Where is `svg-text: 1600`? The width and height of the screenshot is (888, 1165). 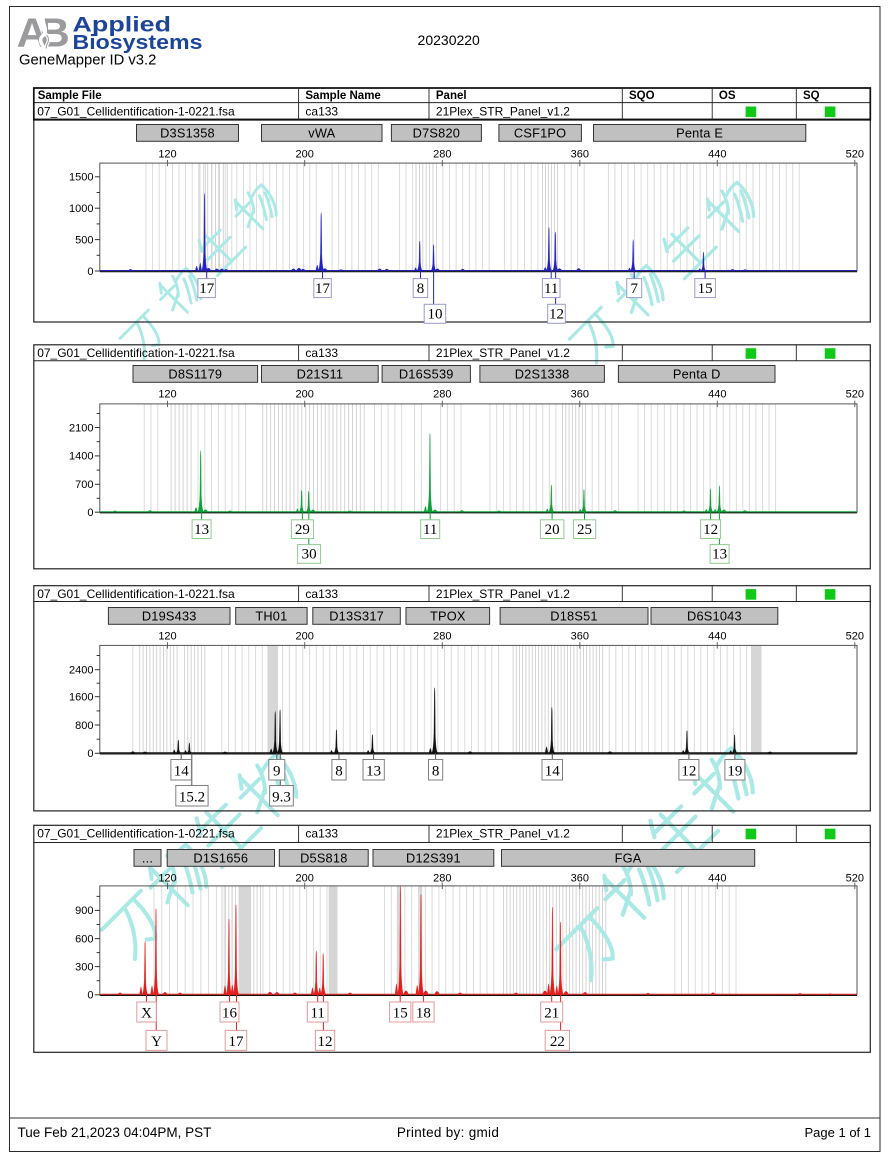
svg-text: 1600 is located at coordinates (81, 698).